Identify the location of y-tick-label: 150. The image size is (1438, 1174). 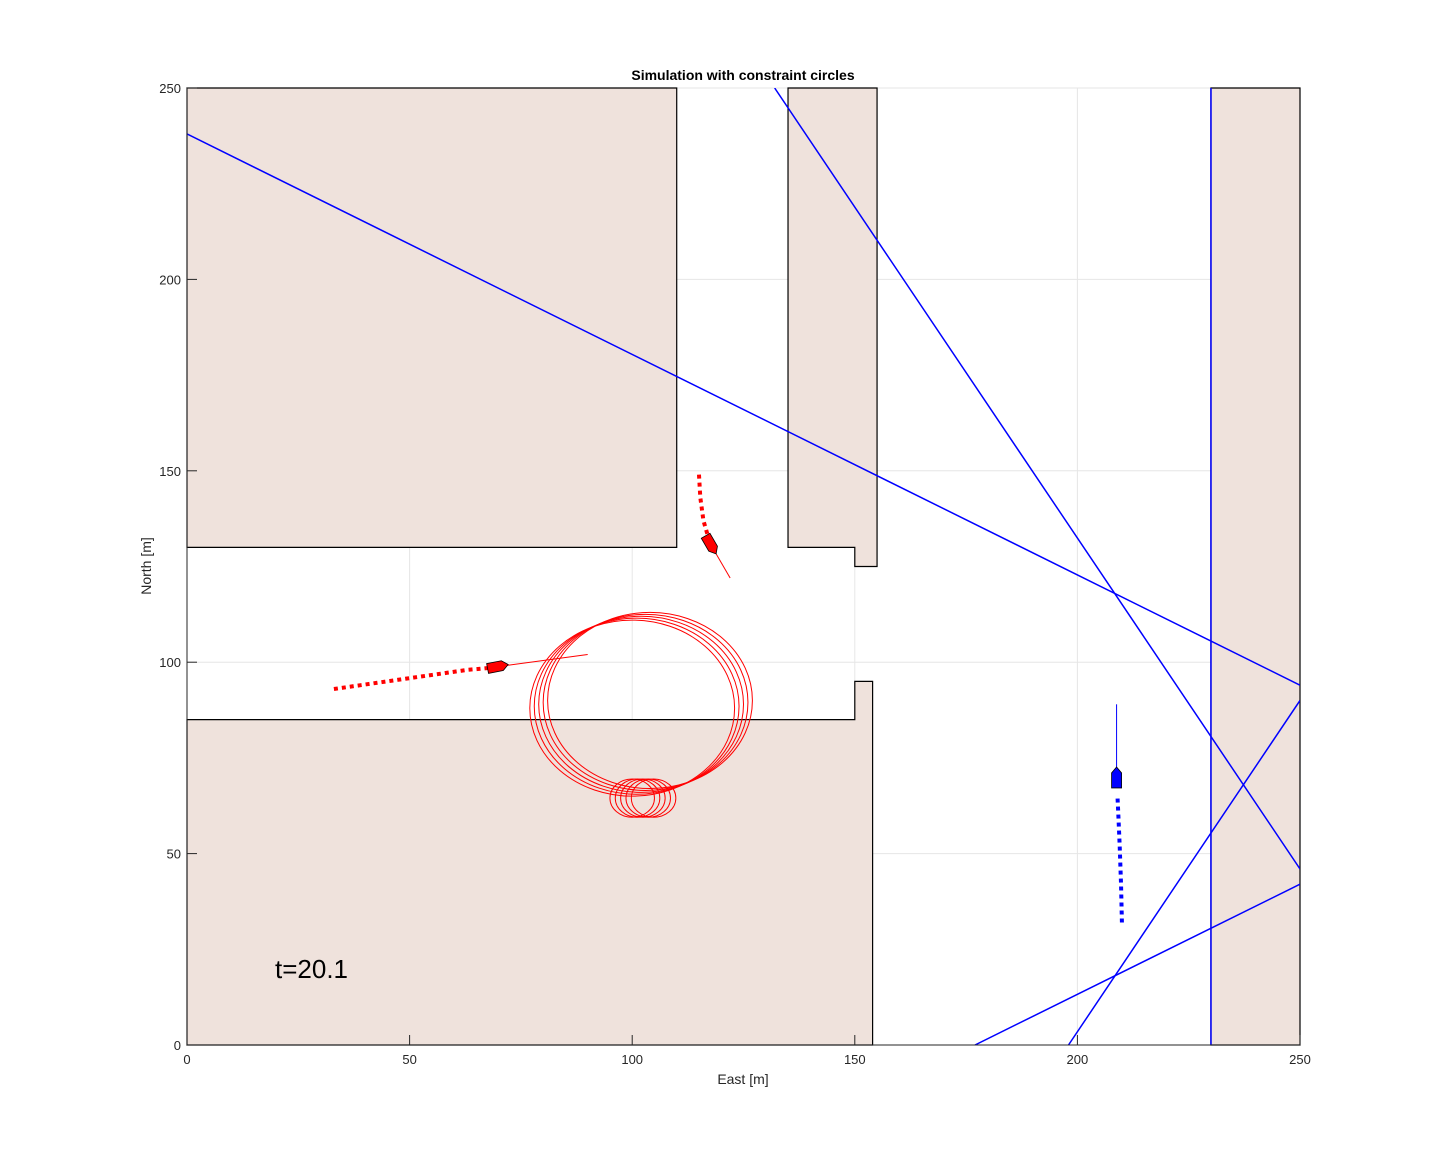
(170, 471).